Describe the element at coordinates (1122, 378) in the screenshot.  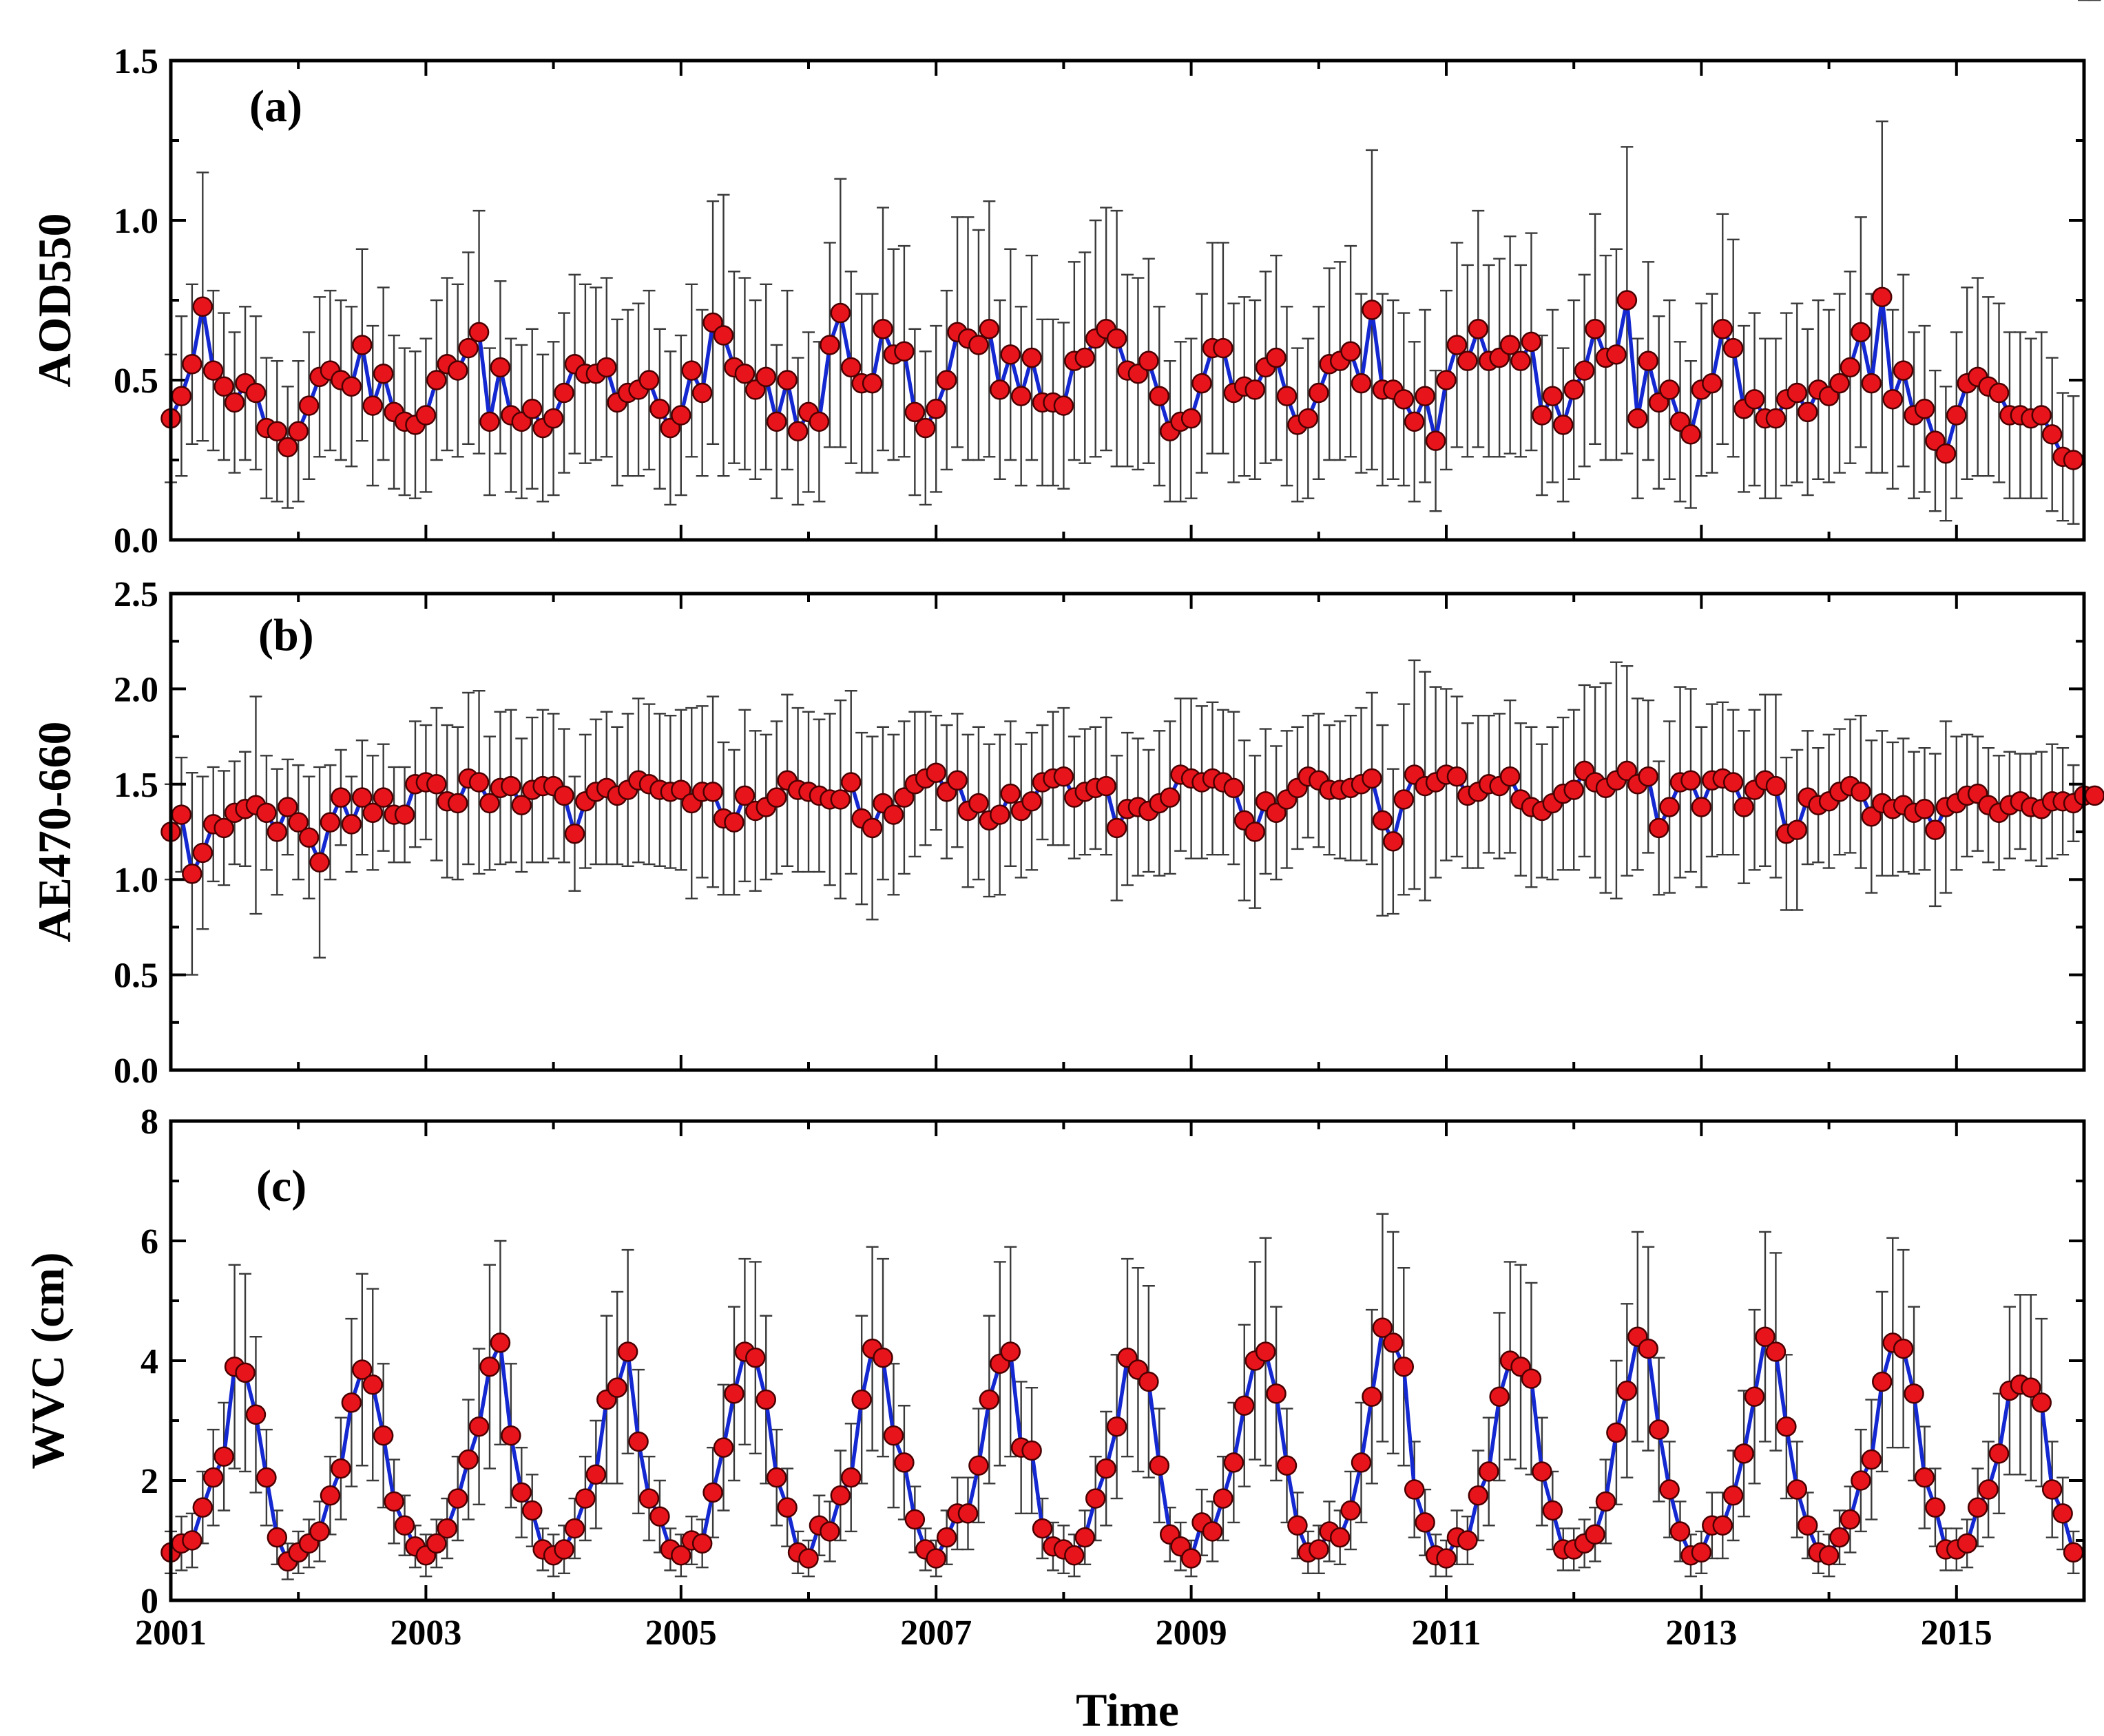
I see `panel-a-markers` at that location.